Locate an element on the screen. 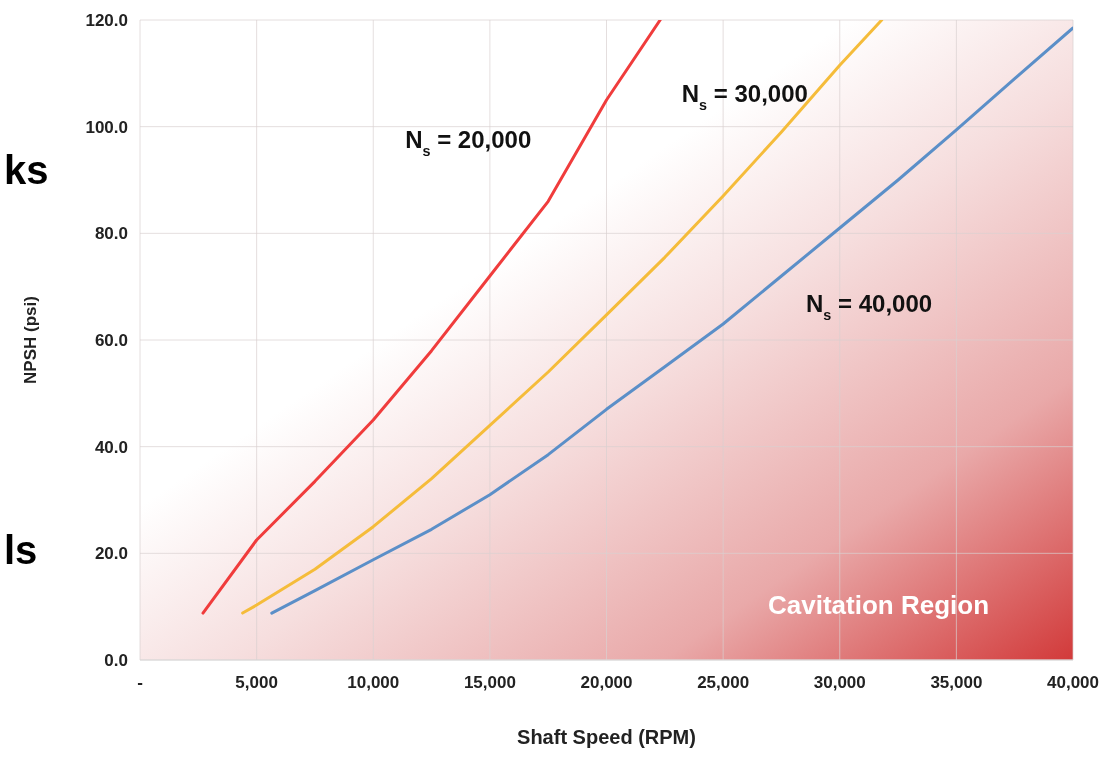 This screenshot has height=760, width=1110. y-tick-label: 40.0 is located at coordinates (111, 447).